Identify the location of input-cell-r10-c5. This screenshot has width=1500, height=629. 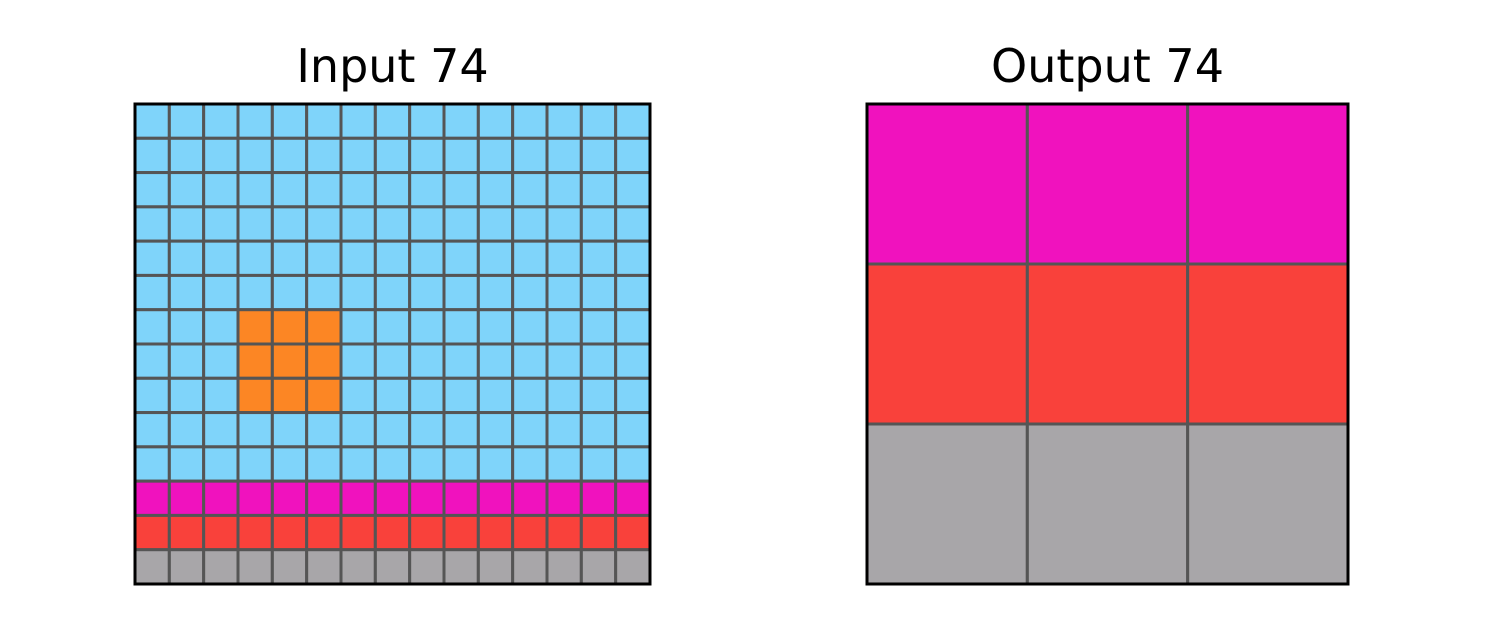
(324, 464).